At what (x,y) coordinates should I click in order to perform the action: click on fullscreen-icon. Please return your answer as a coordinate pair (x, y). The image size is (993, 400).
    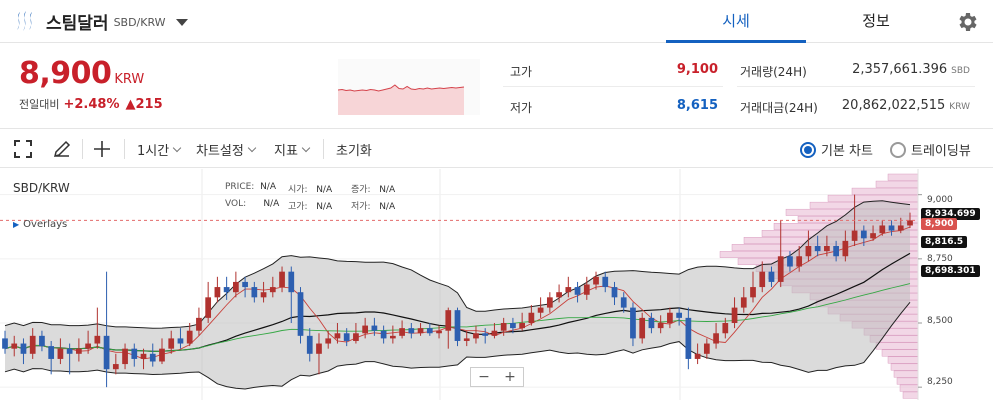
    Looking at the image, I should click on (23, 149).